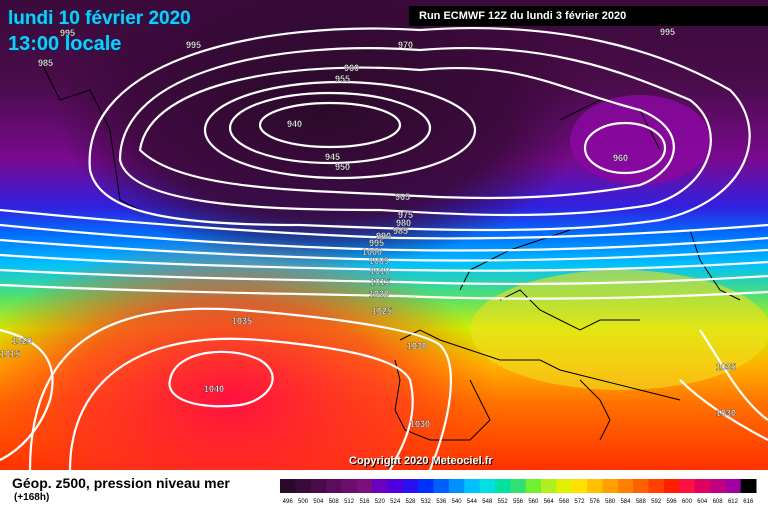 Image resolution: width=768 pixels, height=509 pixels. I want to click on legend-label: 504, so click(318, 502).